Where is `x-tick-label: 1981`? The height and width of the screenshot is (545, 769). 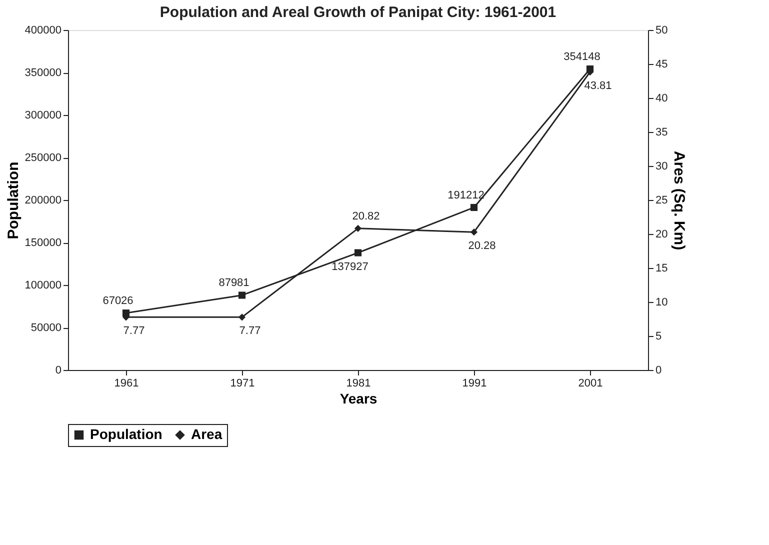 x-tick-label: 1981 is located at coordinates (358, 384).